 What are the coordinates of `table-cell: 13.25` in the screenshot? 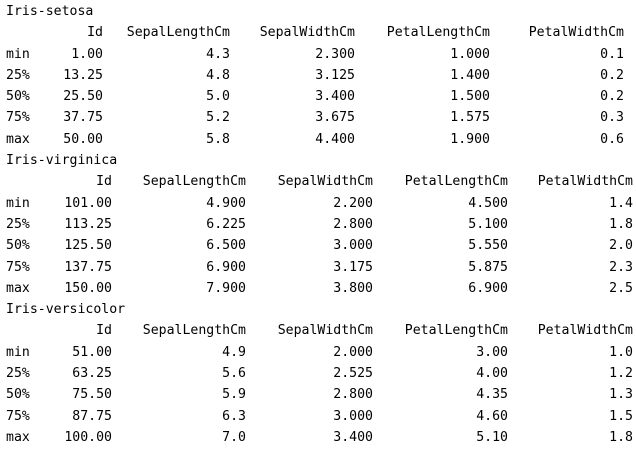 It's located at (83, 75).